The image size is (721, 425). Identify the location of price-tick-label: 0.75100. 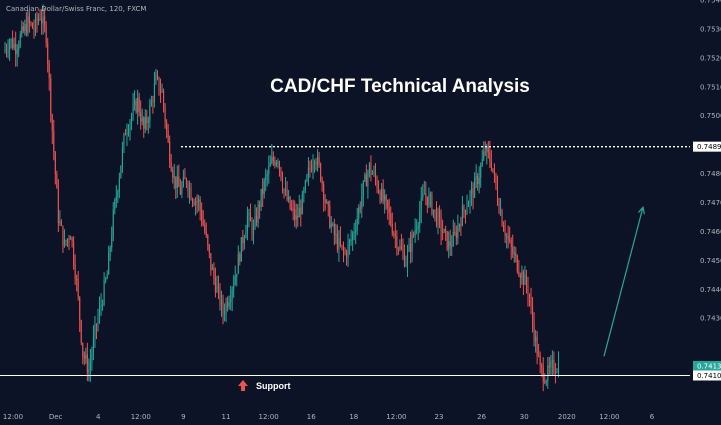
(710, 87).